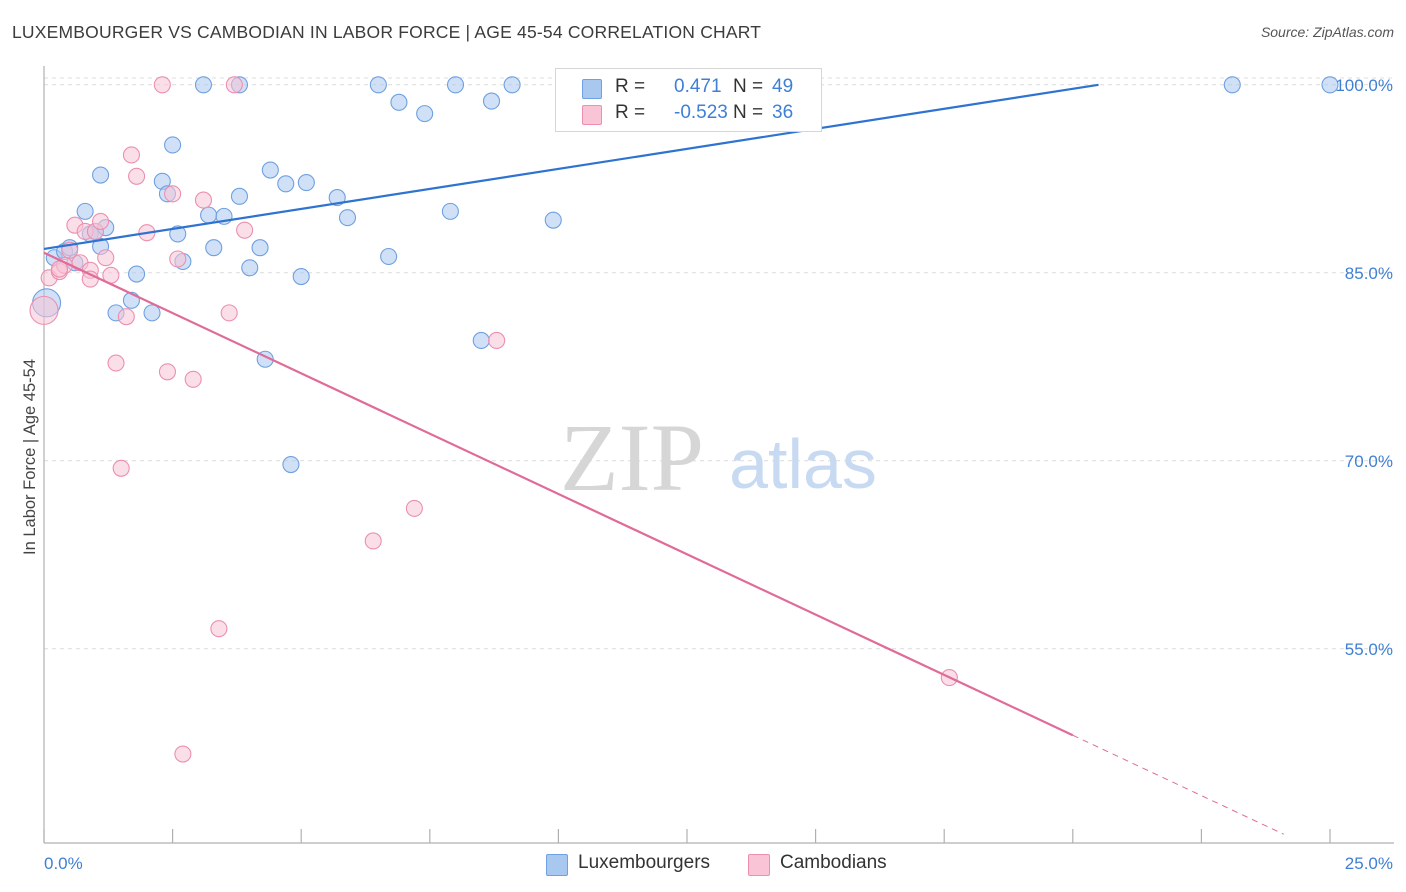 This screenshot has height=892, width=1406. I want to click on bottom-legend-label: Luxembourgers, so click(644, 862).